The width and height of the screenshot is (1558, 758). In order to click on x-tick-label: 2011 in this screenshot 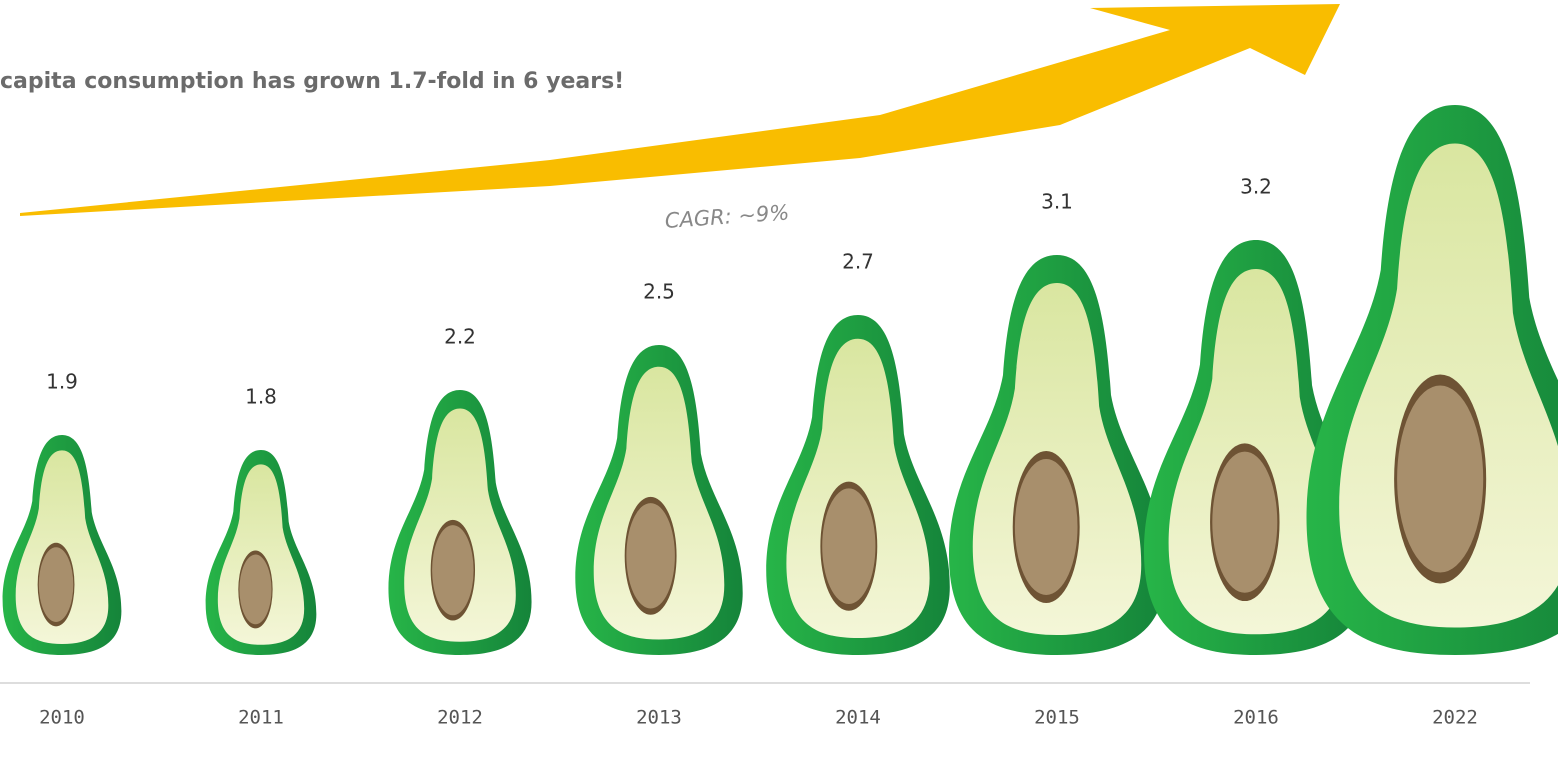, I will do `click(261, 718)`.